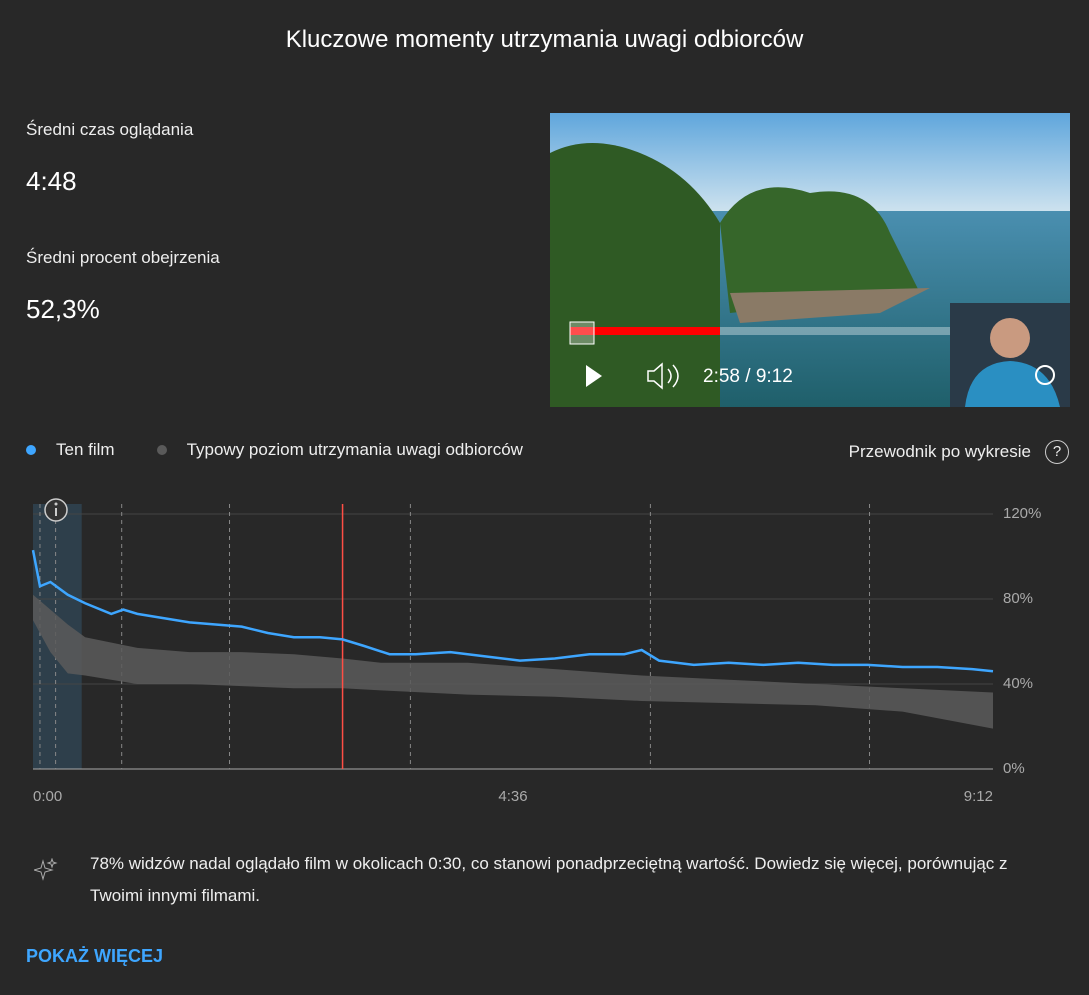  What do you see at coordinates (1045, 375) in the screenshot?
I see `settings` at bounding box center [1045, 375].